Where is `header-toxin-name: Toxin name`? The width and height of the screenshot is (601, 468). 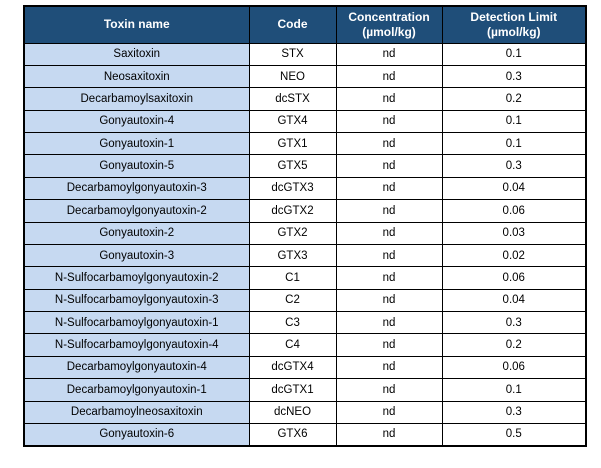 header-toxin-name: Toxin name is located at coordinates (136, 24).